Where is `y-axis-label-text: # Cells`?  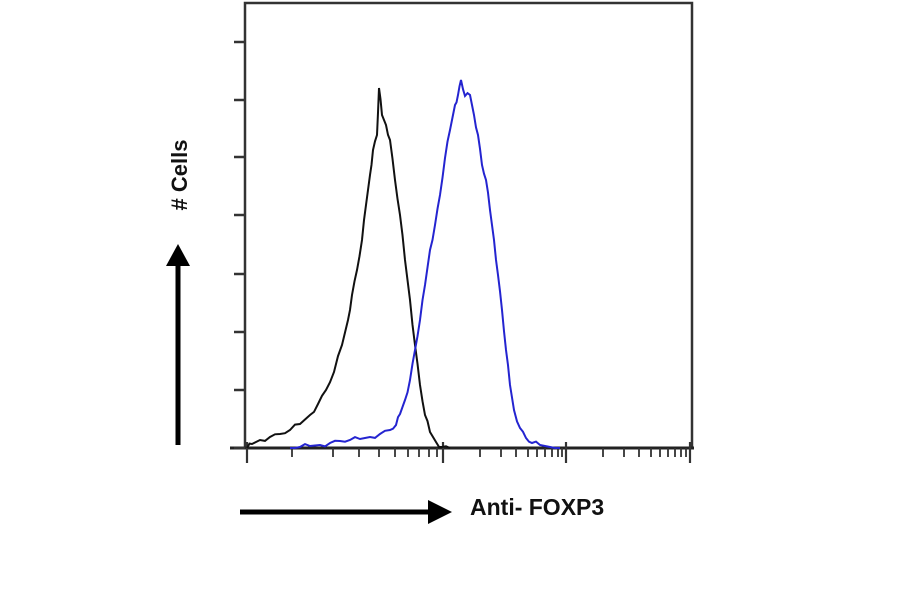
y-axis-label-text: # Cells is located at coordinates (179, 175).